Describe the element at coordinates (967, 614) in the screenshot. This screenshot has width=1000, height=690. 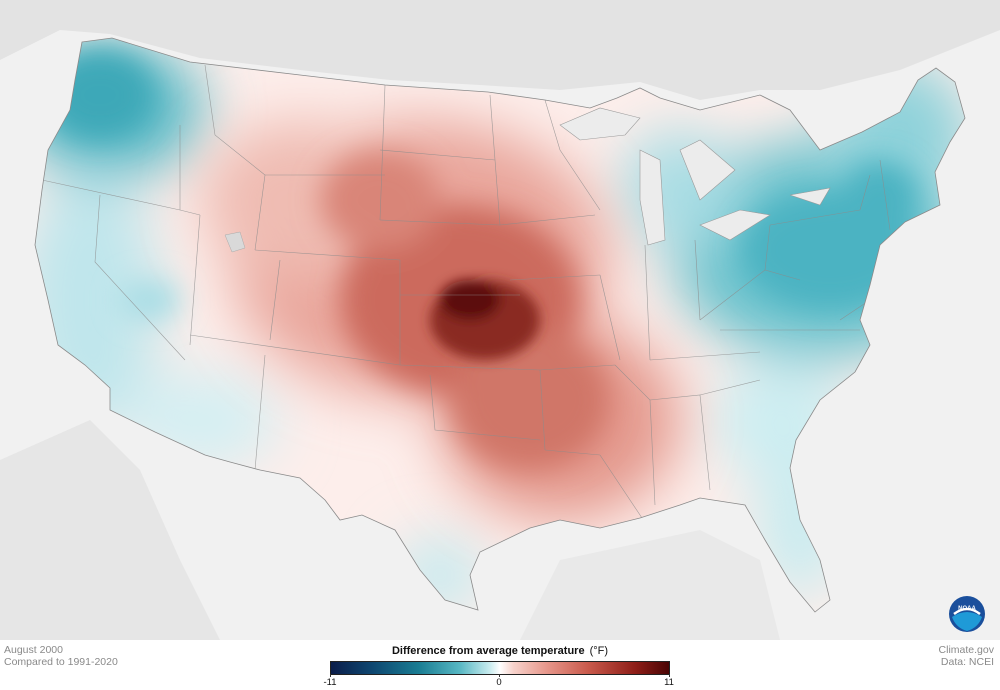
I see `noaa-logo-icon: NOAA` at that location.